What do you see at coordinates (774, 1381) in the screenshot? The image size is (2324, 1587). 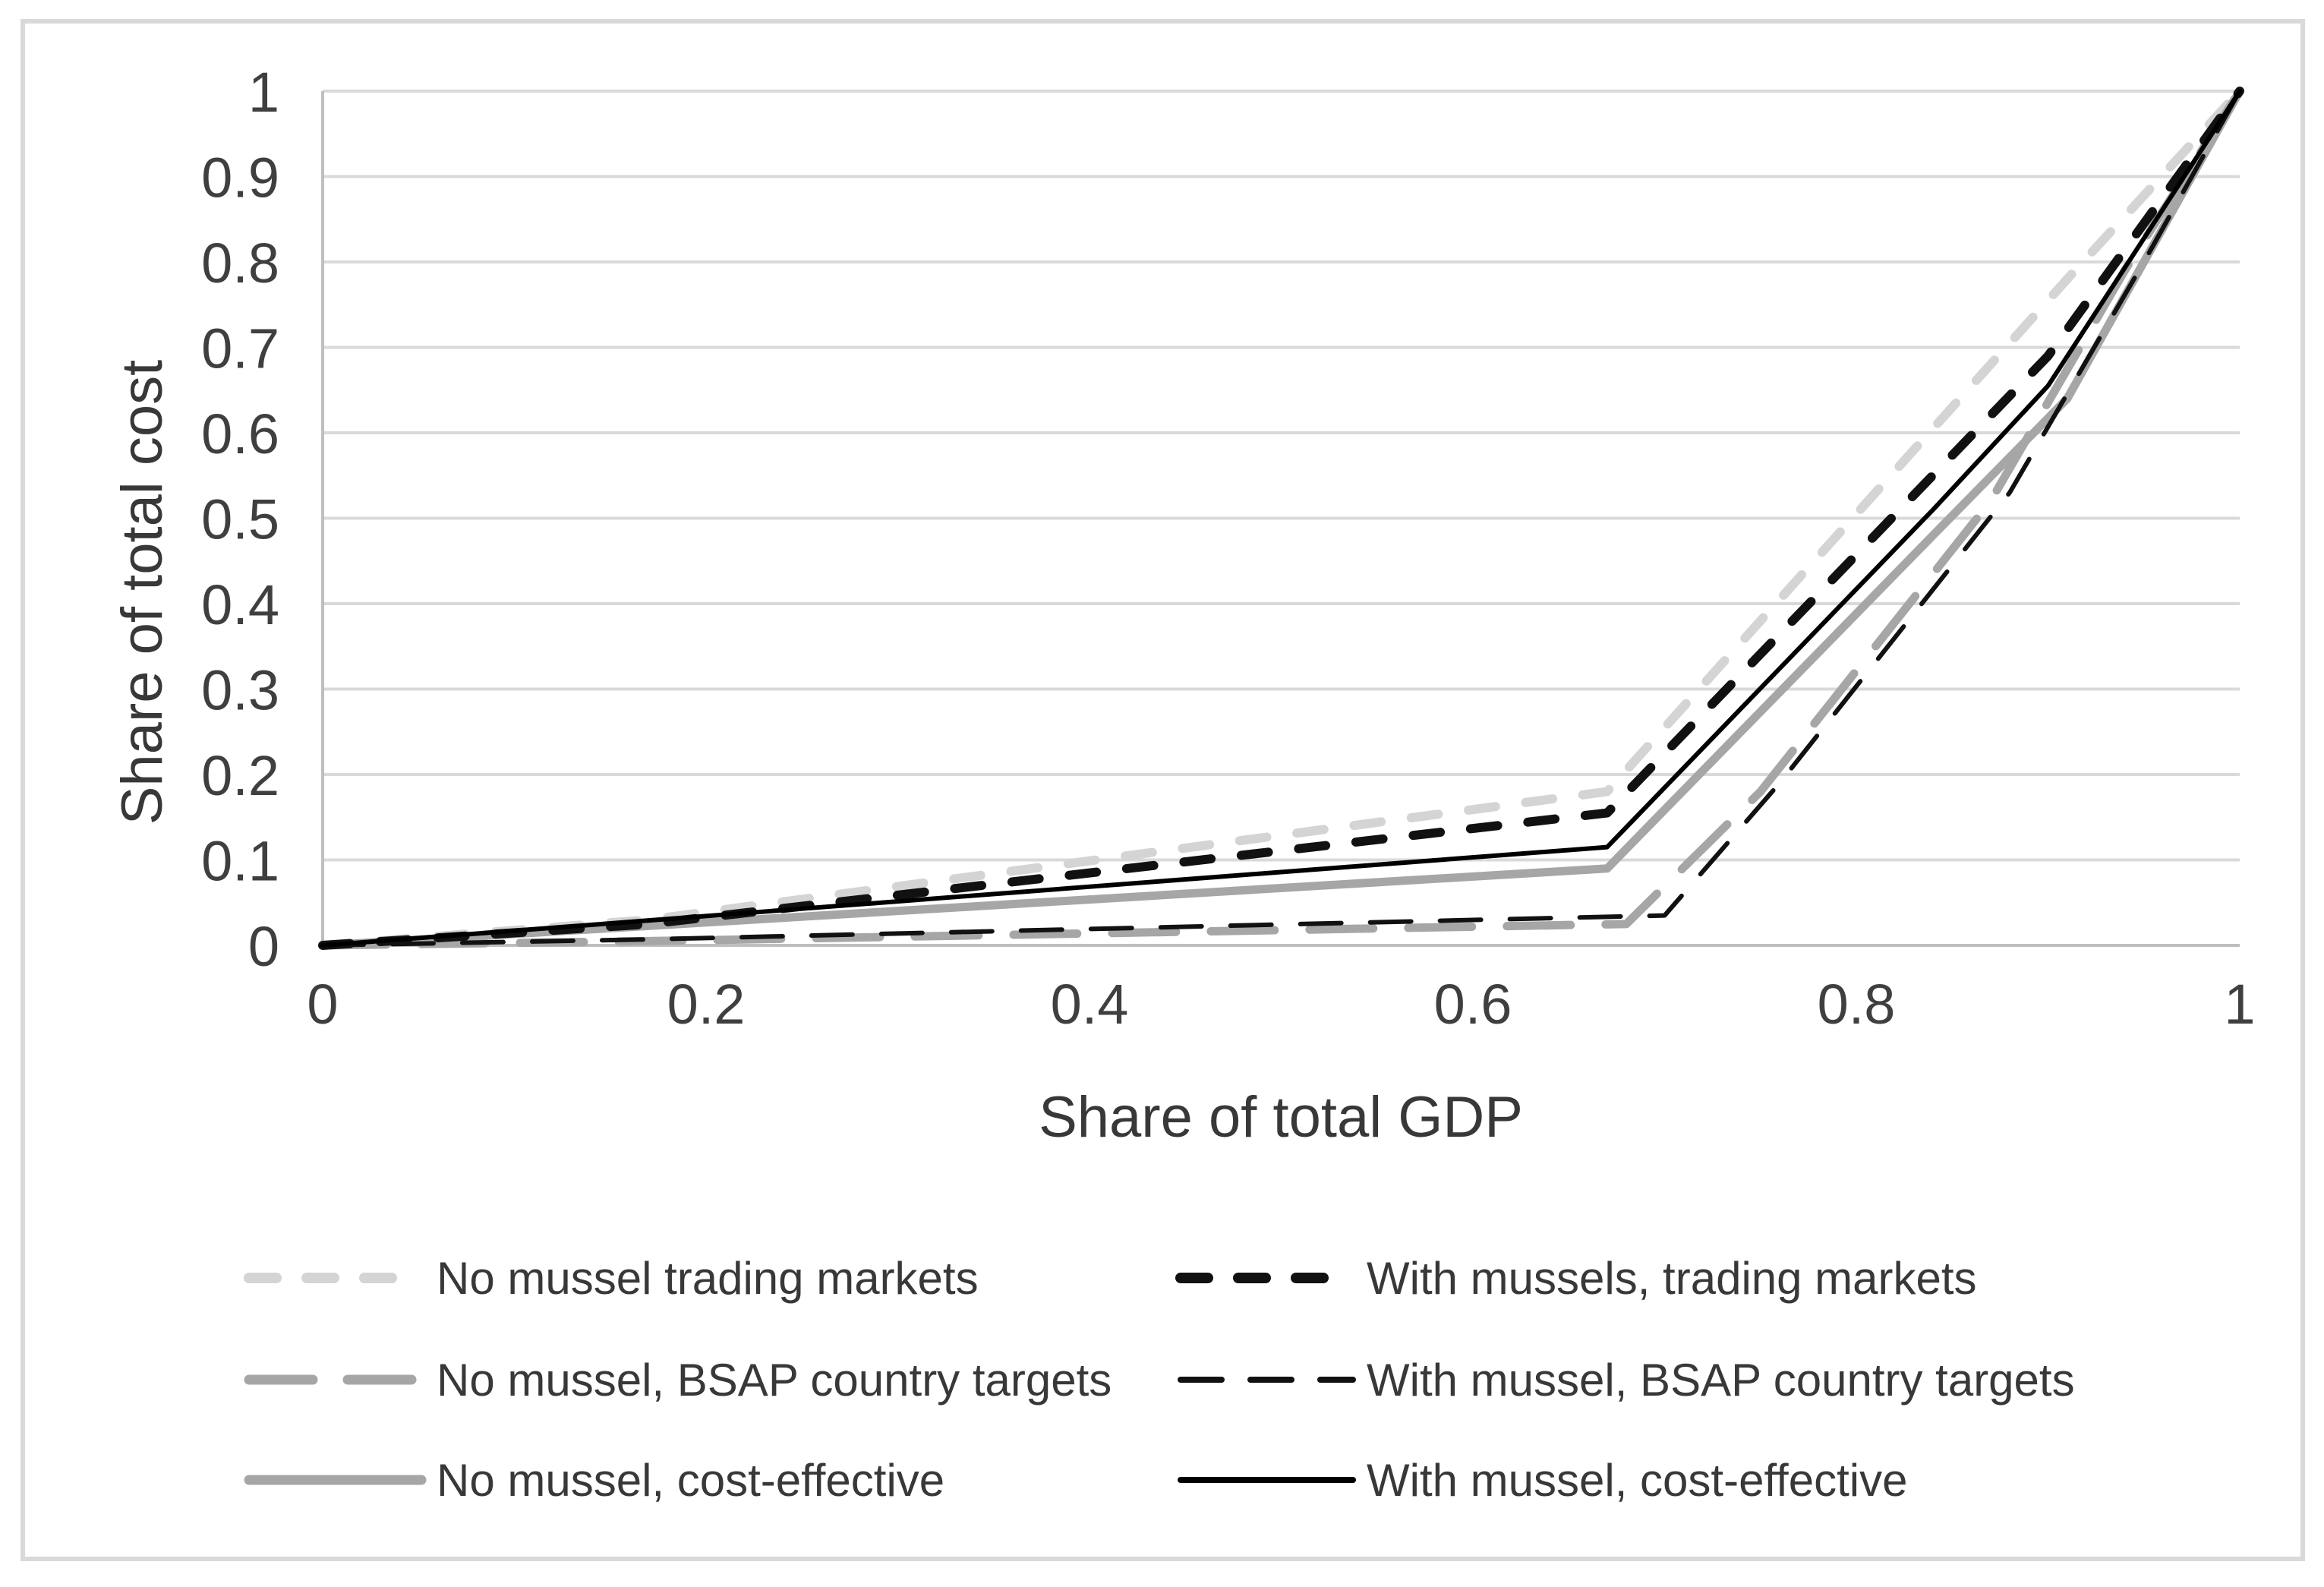 I see `legend-label-no-mussel-bsap-country-targets: No mussel, BSAP country targets` at bounding box center [774, 1381].